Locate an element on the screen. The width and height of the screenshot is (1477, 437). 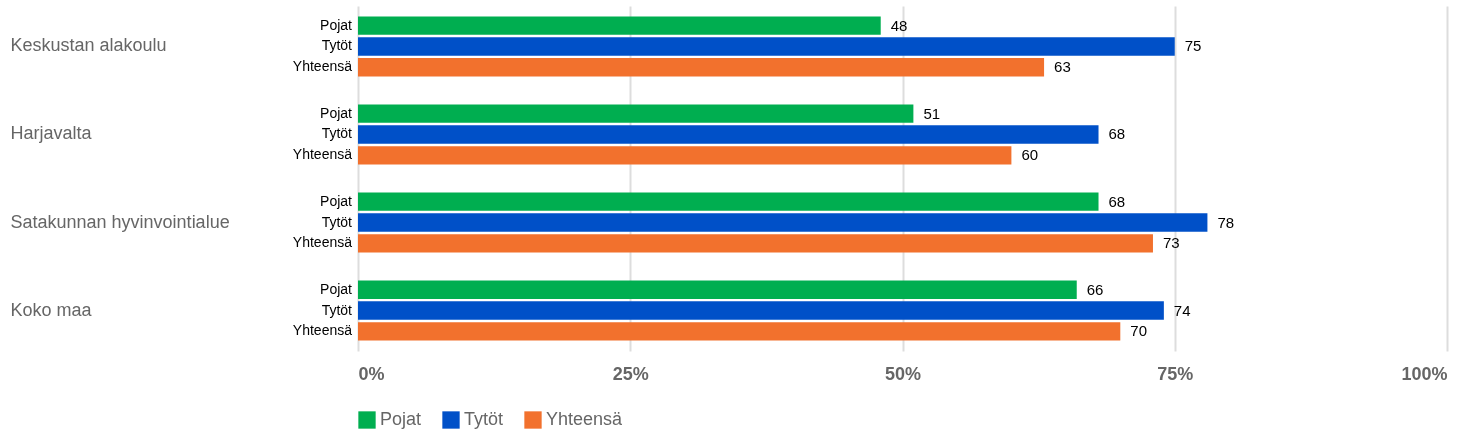
data-label: 73 is located at coordinates (1171, 243).